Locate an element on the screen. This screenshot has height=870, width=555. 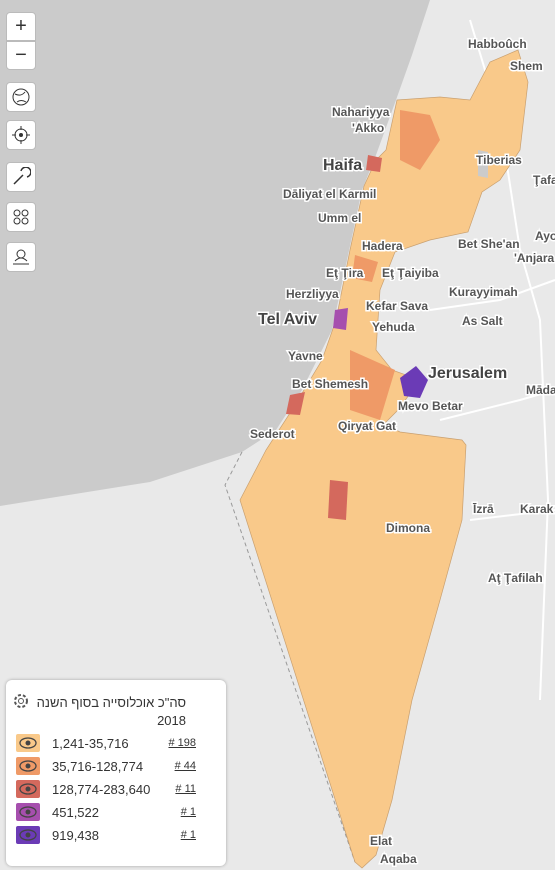
place-label: Eţ Ţaiyiba is located at coordinates (410, 273).